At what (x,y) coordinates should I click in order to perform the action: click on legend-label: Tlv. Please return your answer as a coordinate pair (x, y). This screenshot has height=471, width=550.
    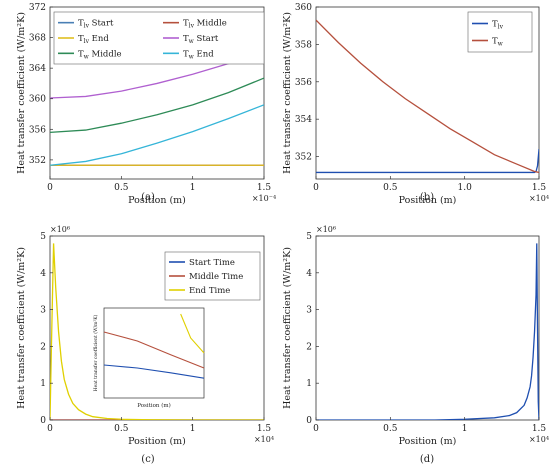
    Looking at the image, I should click on (498, 25).